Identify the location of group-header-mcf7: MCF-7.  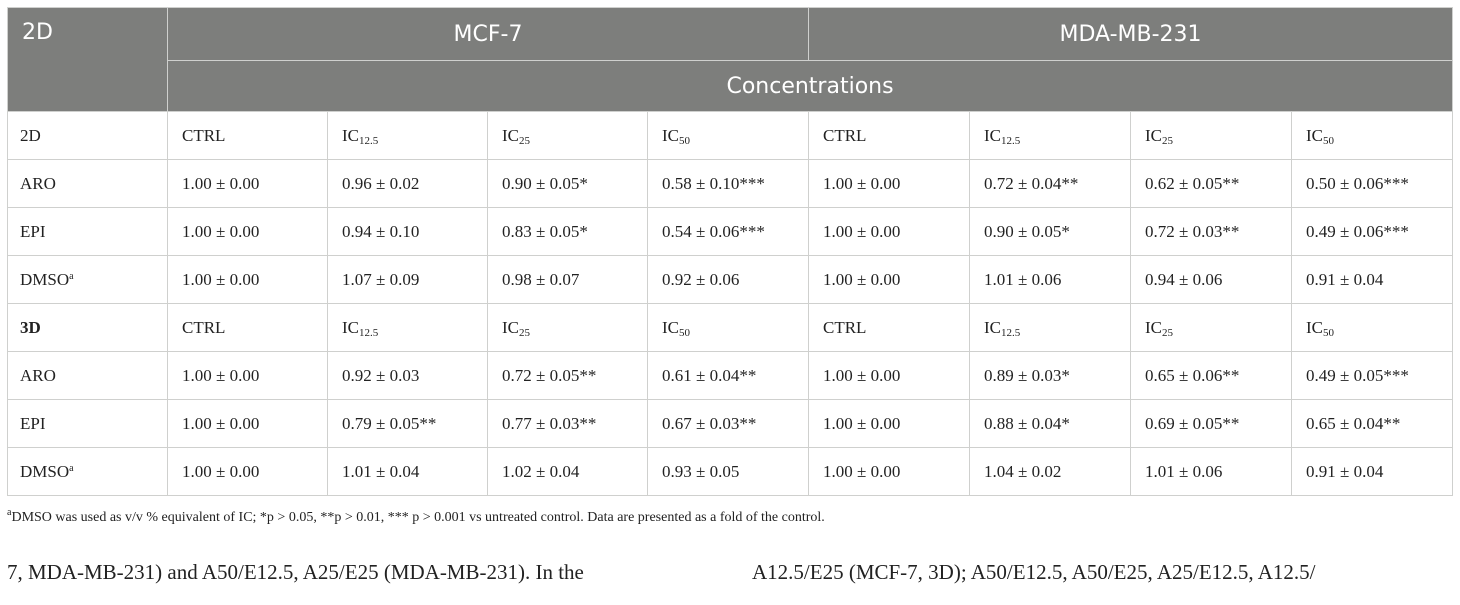
(488, 34).